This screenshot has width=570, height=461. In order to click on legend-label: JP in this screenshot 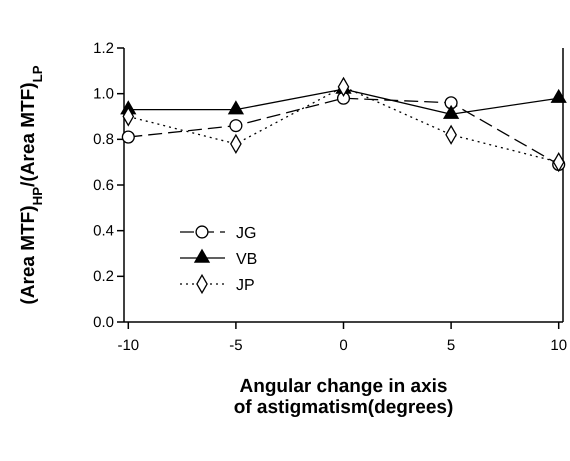, I will do `click(245, 285)`.